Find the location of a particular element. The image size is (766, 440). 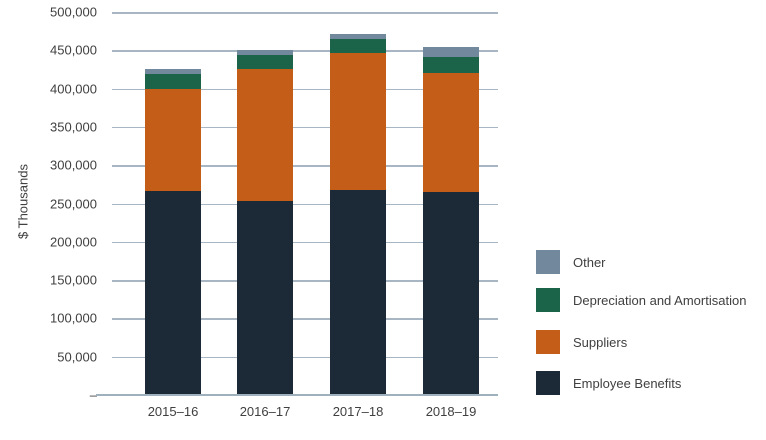

y-tick-label: 400,000 is located at coordinates (73, 89).